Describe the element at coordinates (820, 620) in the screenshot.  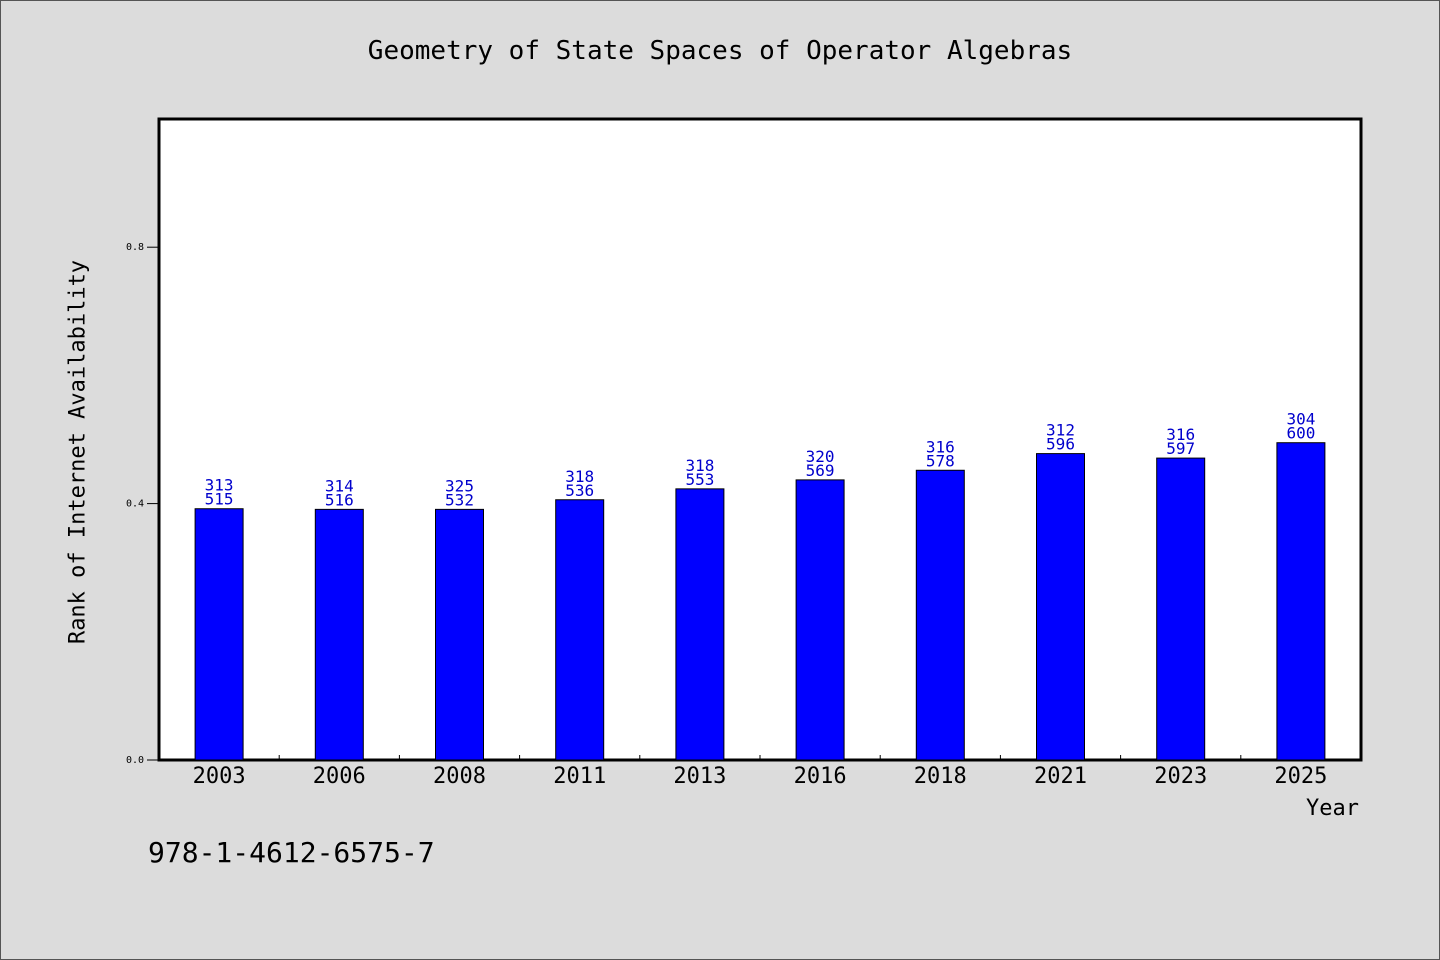
I see `bar-2016` at that location.